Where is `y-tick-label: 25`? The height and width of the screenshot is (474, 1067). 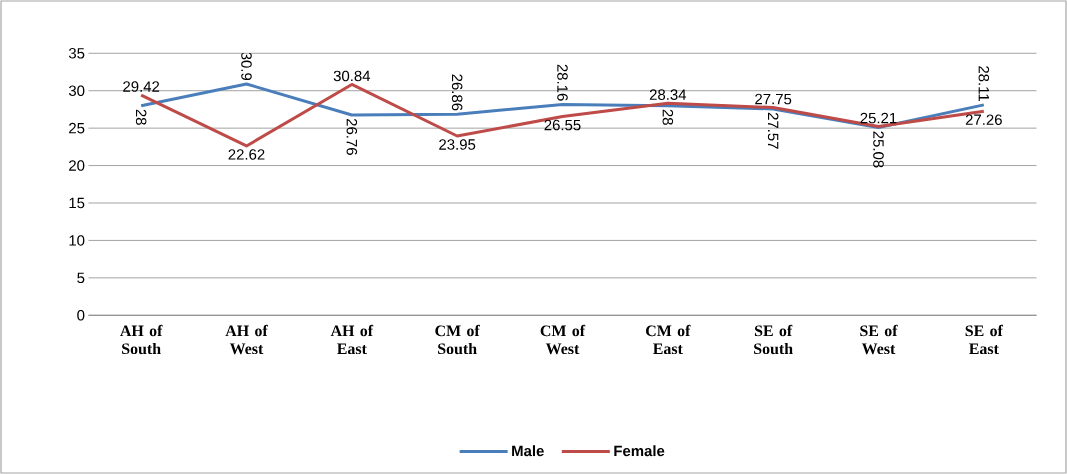
y-tick-label: 25 is located at coordinates (77, 128).